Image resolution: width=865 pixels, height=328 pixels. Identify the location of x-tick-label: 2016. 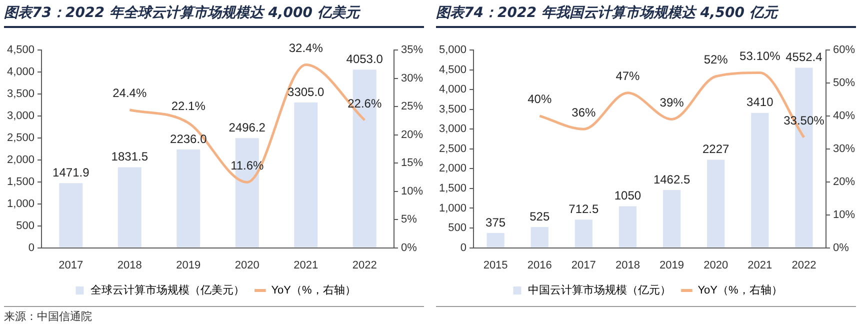
(539, 265).